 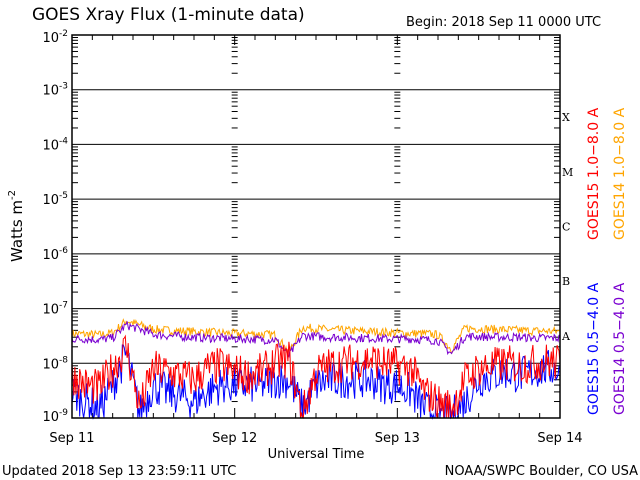 I want to click on begin-label: Begin: 2018 Sep 11 0000 UTC, so click(x=503, y=22).